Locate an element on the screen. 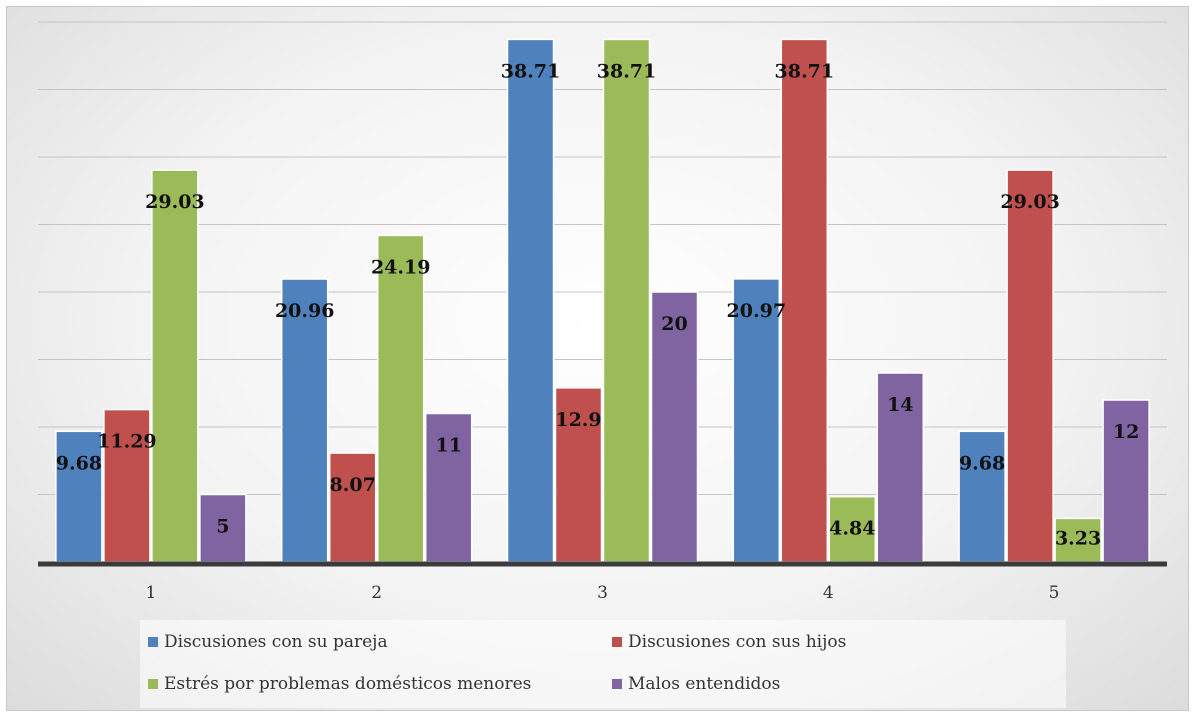 The width and height of the screenshot is (1195, 717). legend-label-pareja: Discusiones con su pareja is located at coordinates (276, 642).